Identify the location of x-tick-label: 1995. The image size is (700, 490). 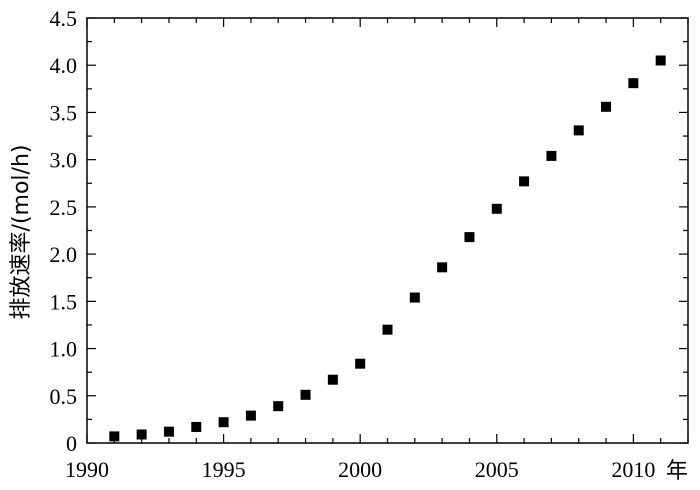
(224, 469).